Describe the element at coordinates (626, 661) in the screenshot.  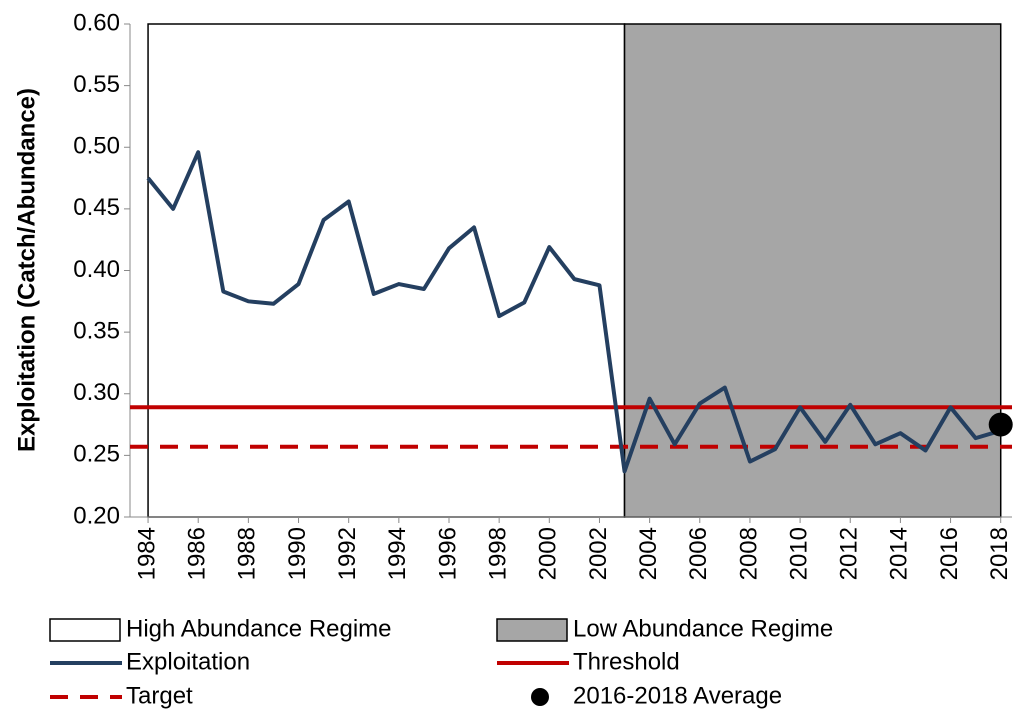
I see `legend-label: Threshold` at that location.